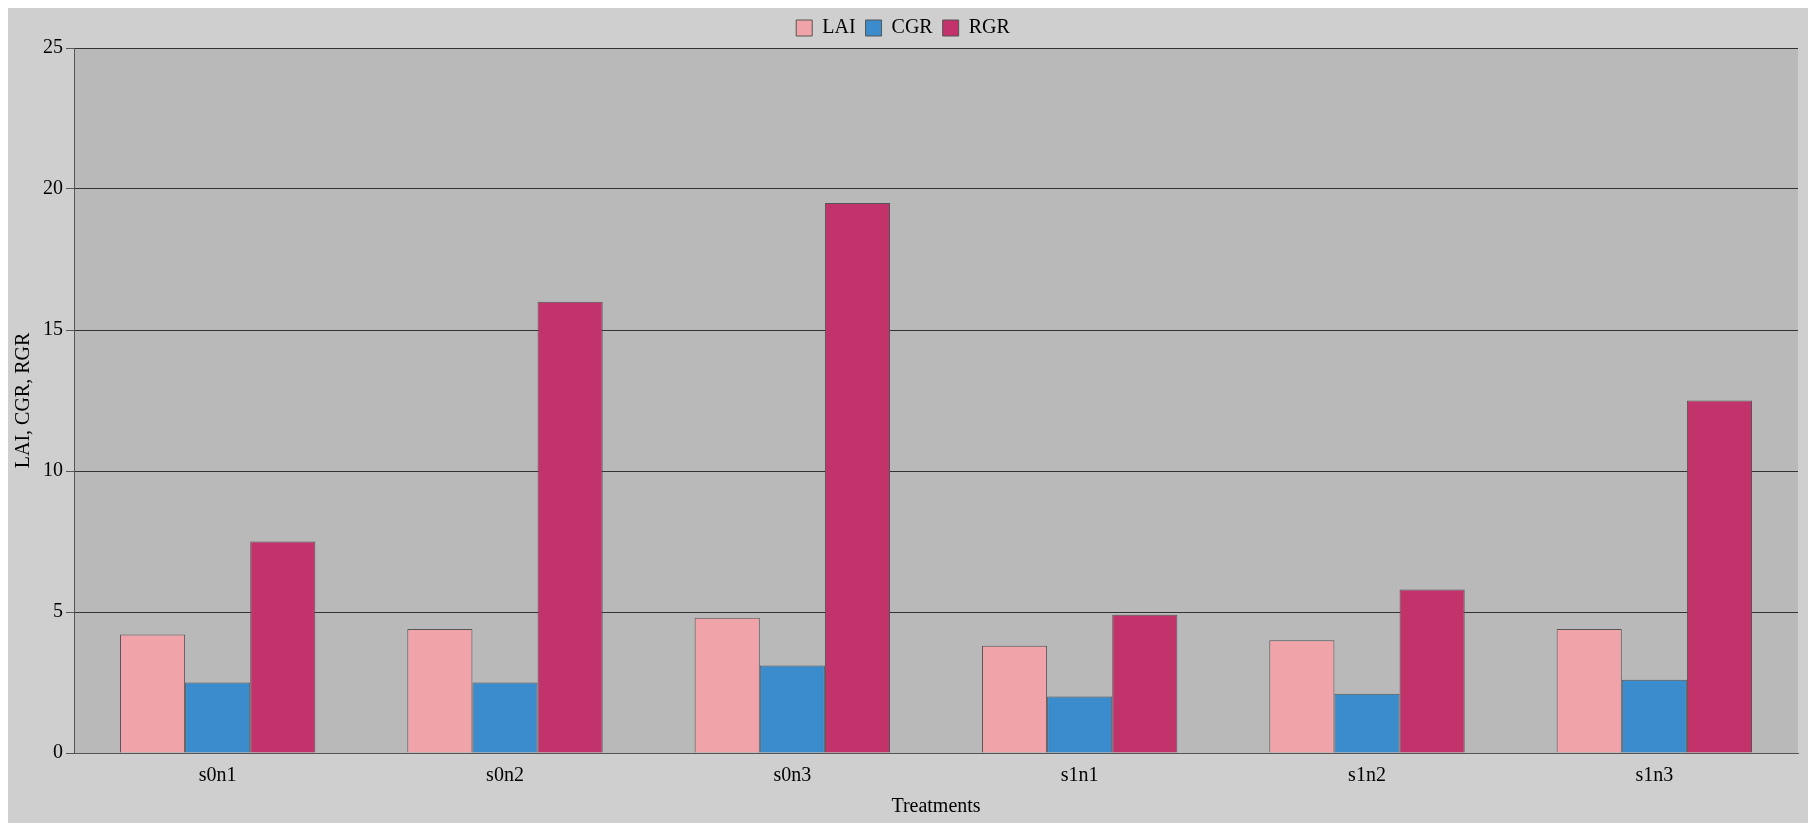 The width and height of the screenshot is (1819, 835). I want to click on x-tick-label: s0n1, so click(217, 774).